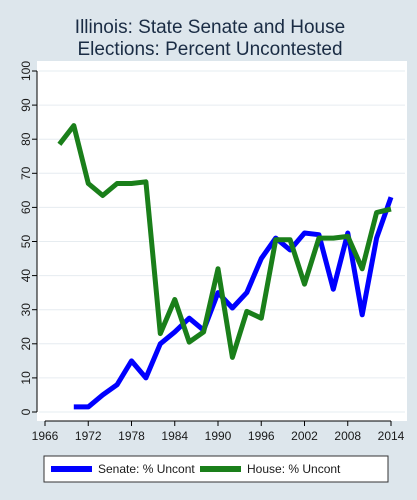 The width and height of the screenshot is (417, 500). What do you see at coordinates (26, 411) in the screenshot?
I see `y-tick-label-0: 0` at bounding box center [26, 411].